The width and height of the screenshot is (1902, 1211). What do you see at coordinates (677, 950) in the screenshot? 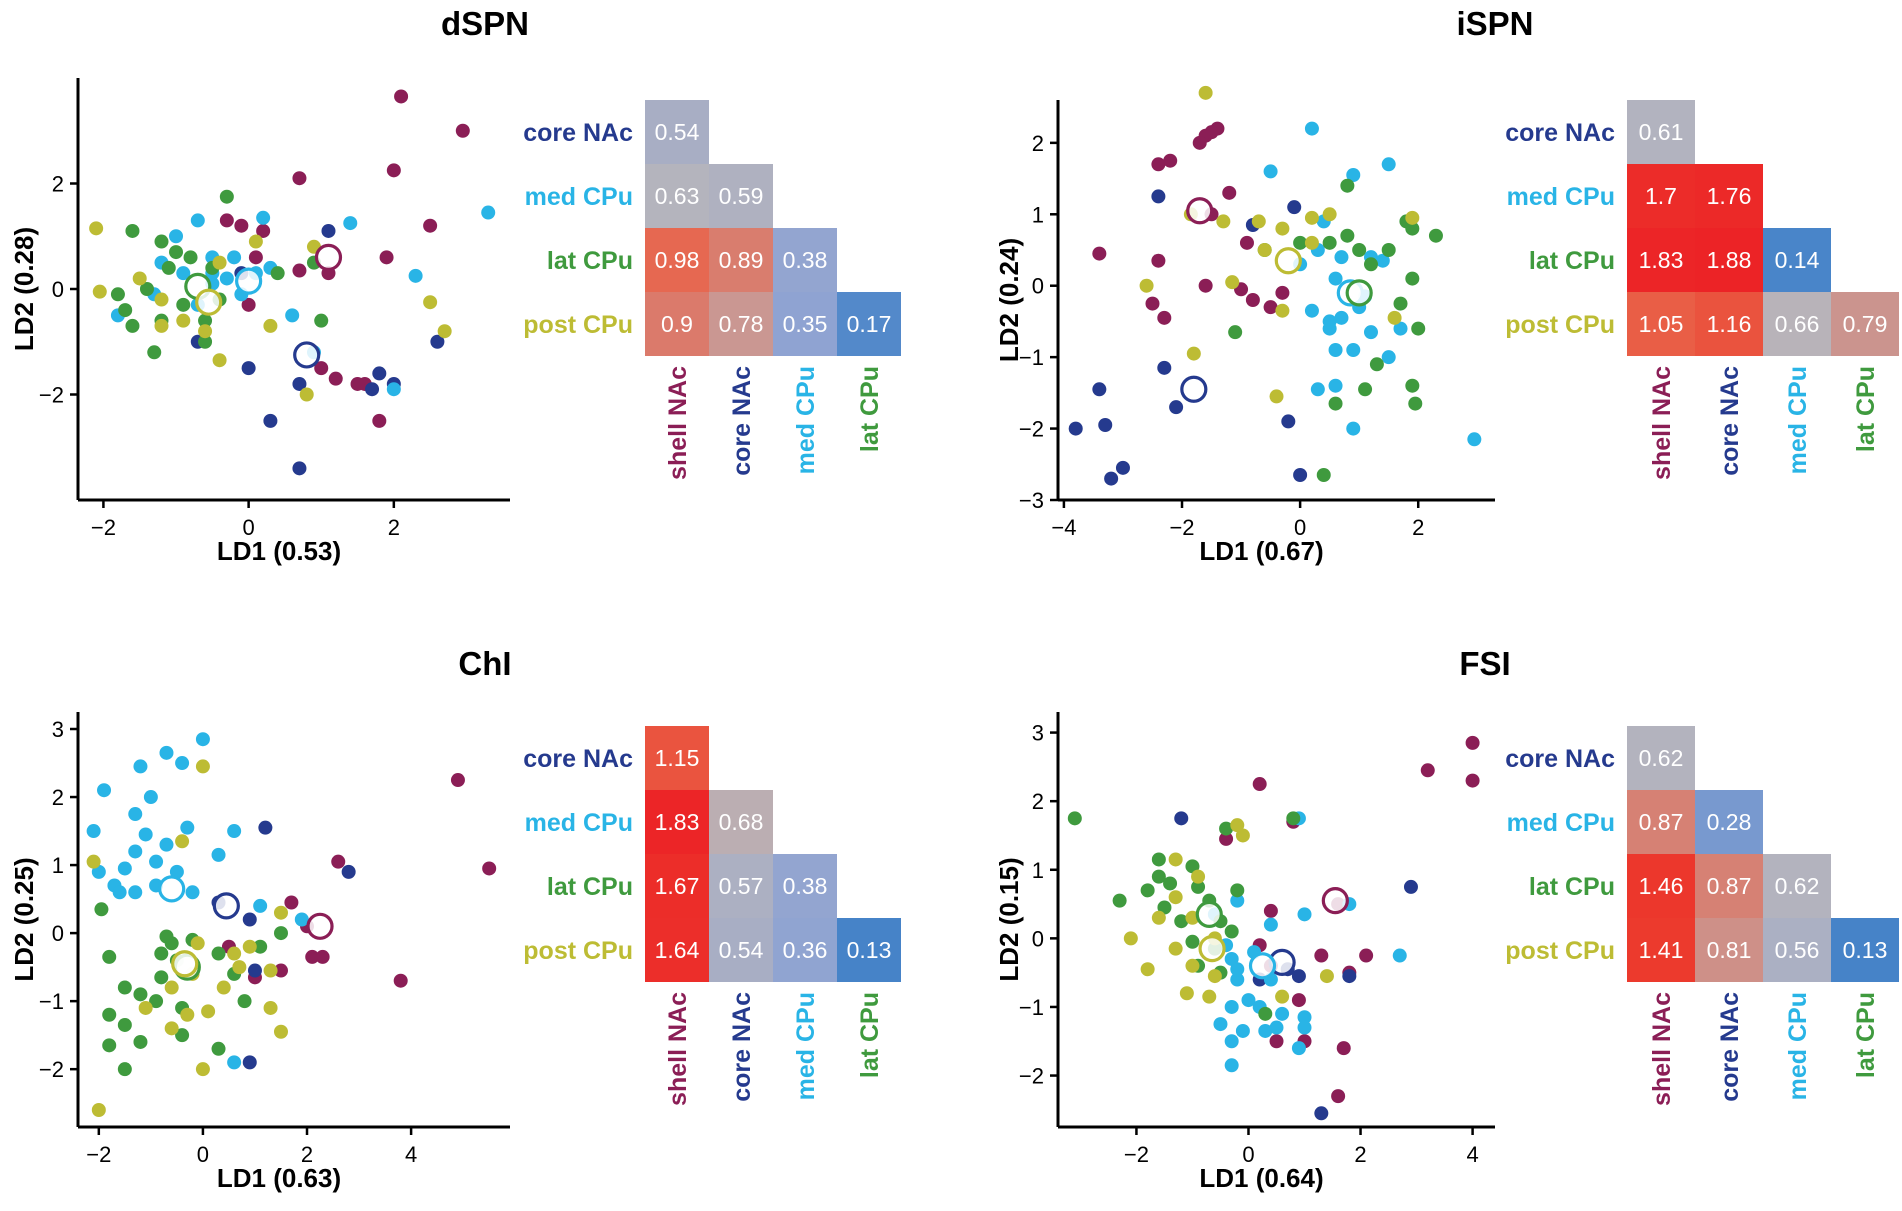
I see `matrix-cell-value: 1.64` at bounding box center [677, 950].